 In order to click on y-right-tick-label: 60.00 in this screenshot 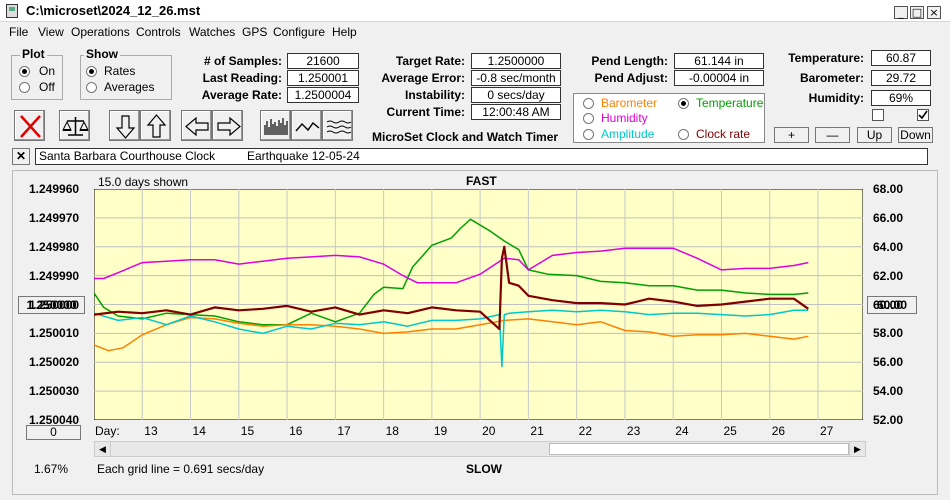, I will do `click(888, 304)`.